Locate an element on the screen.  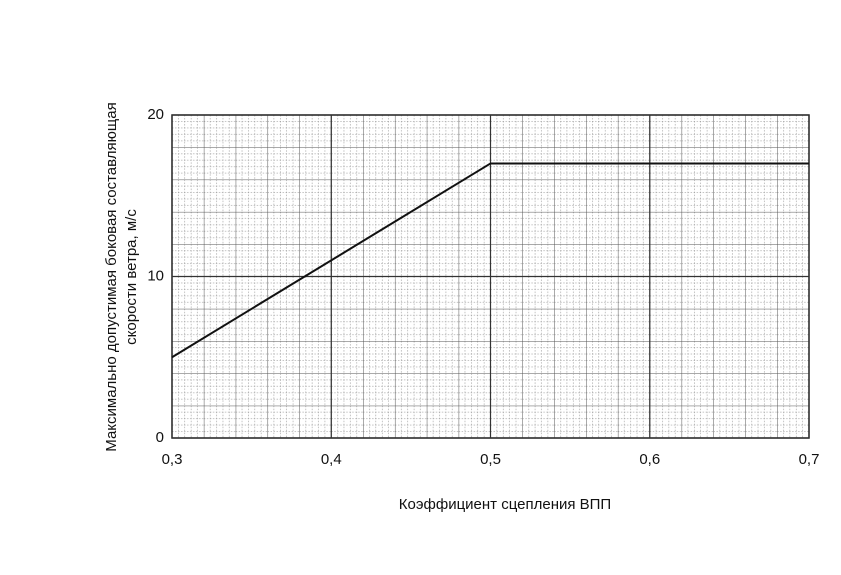
x-tick-label: 0,4 is located at coordinates (331, 459).